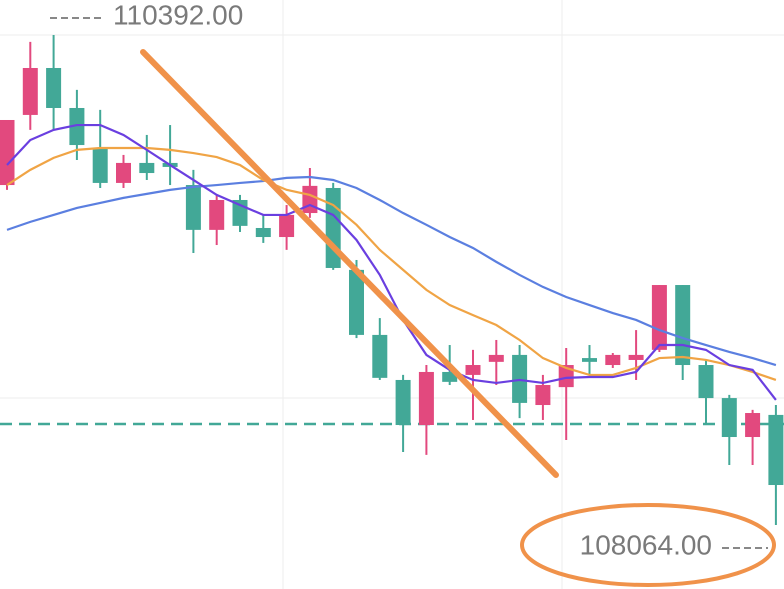 The width and height of the screenshot is (784, 589). I want to click on highlight-ellipse, so click(648, 545).